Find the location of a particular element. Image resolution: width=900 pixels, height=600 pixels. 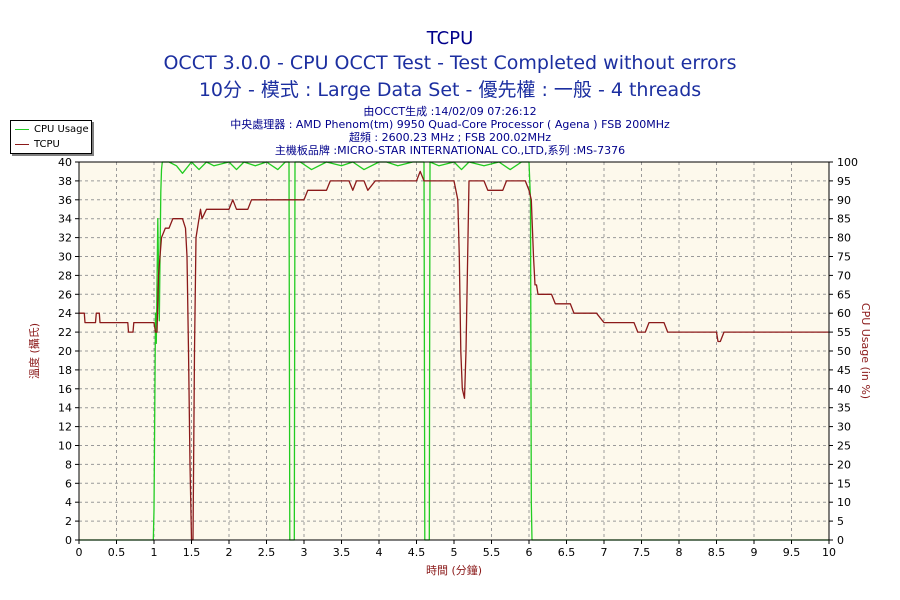

y-tick-label-left: 4 is located at coordinates (68, 502).